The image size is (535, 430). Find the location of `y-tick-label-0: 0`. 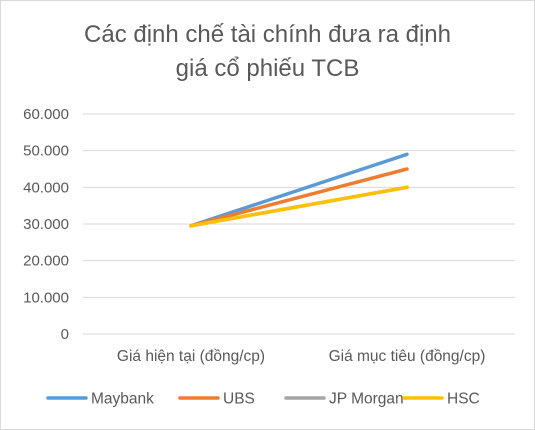

y-tick-label-0: 0 is located at coordinates (65, 334).